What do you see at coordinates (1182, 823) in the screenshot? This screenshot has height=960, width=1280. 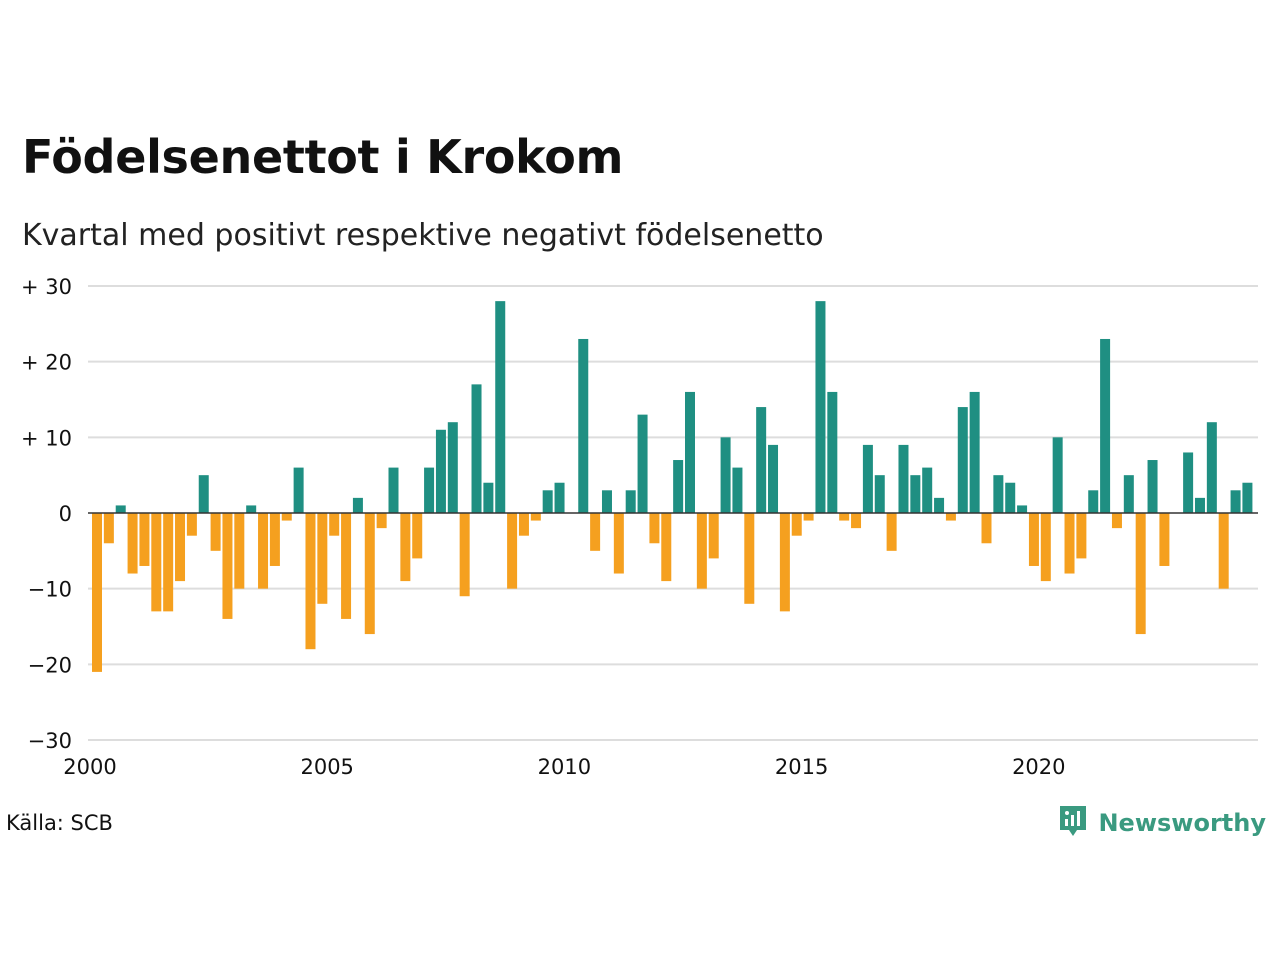 I see `brand-name: Newsworthy` at bounding box center [1182, 823].